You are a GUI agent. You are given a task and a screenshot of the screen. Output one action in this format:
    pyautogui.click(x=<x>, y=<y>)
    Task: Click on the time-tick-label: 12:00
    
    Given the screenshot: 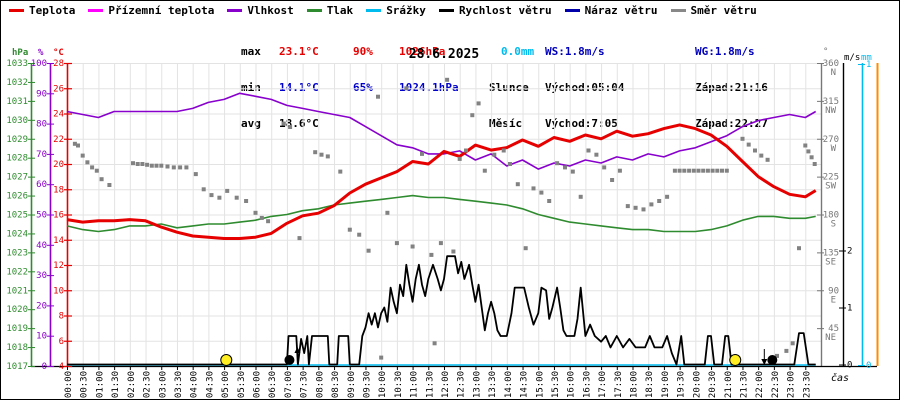 What is the action you would take?
    pyautogui.click(x=446, y=384)
    